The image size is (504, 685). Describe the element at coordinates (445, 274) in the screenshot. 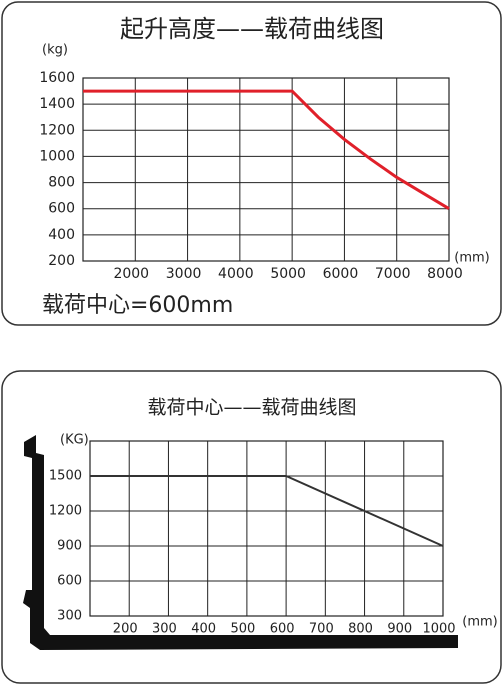

I see `x-tick-label: 8000` at that location.